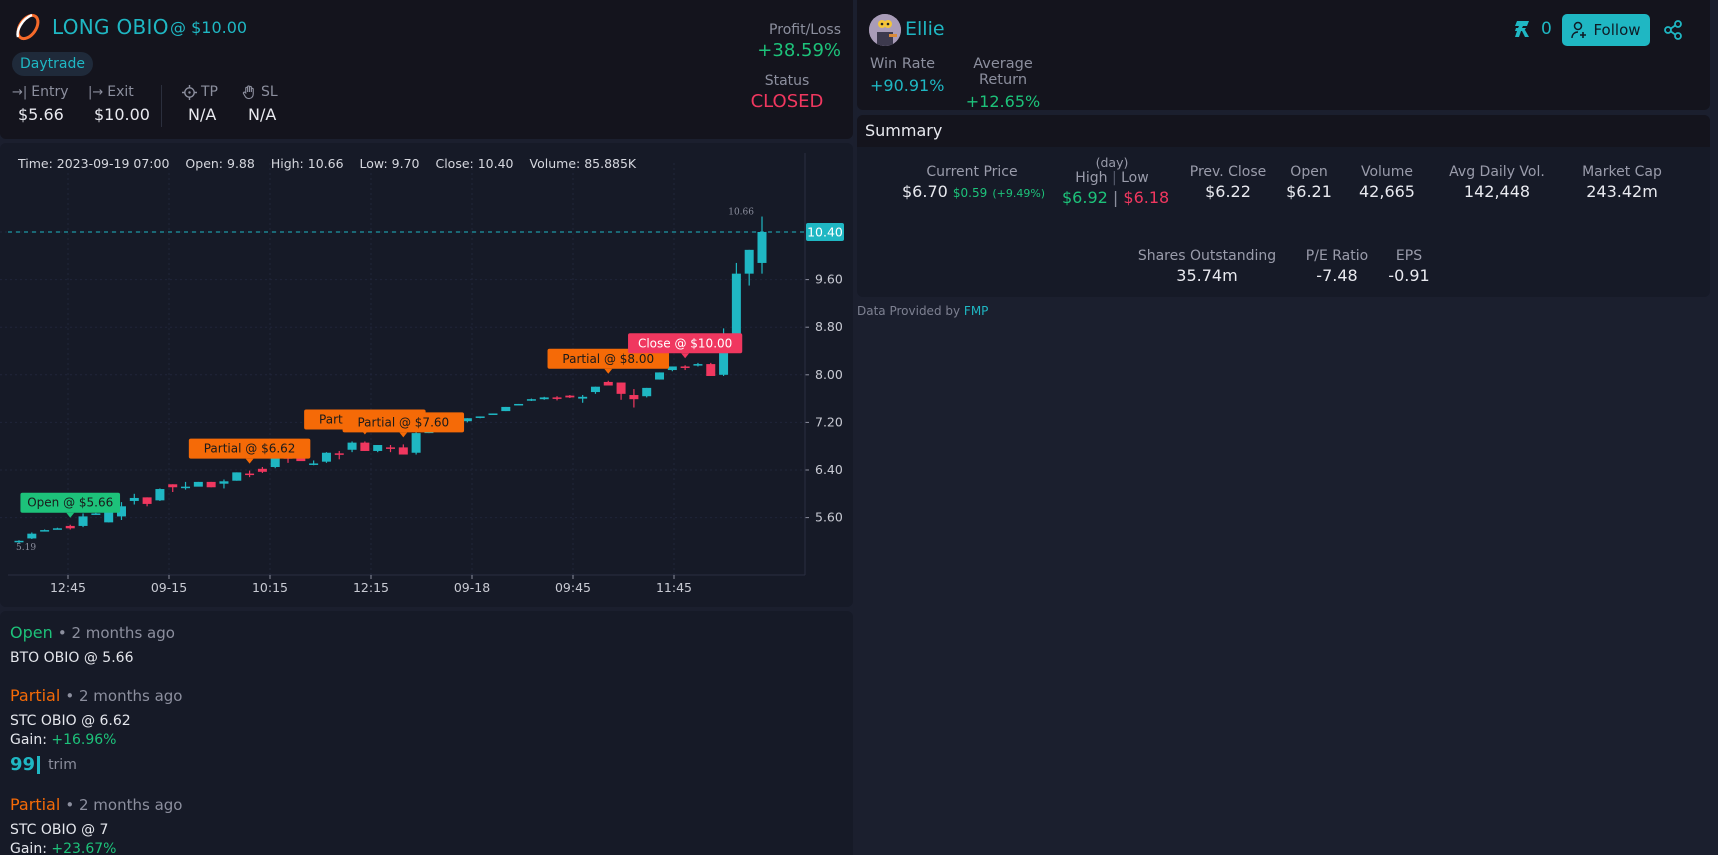  What do you see at coordinates (1497, 182) in the screenshot?
I see `avg-daily-volume: Avg Daily Vol. 142,448` at bounding box center [1497, 182].